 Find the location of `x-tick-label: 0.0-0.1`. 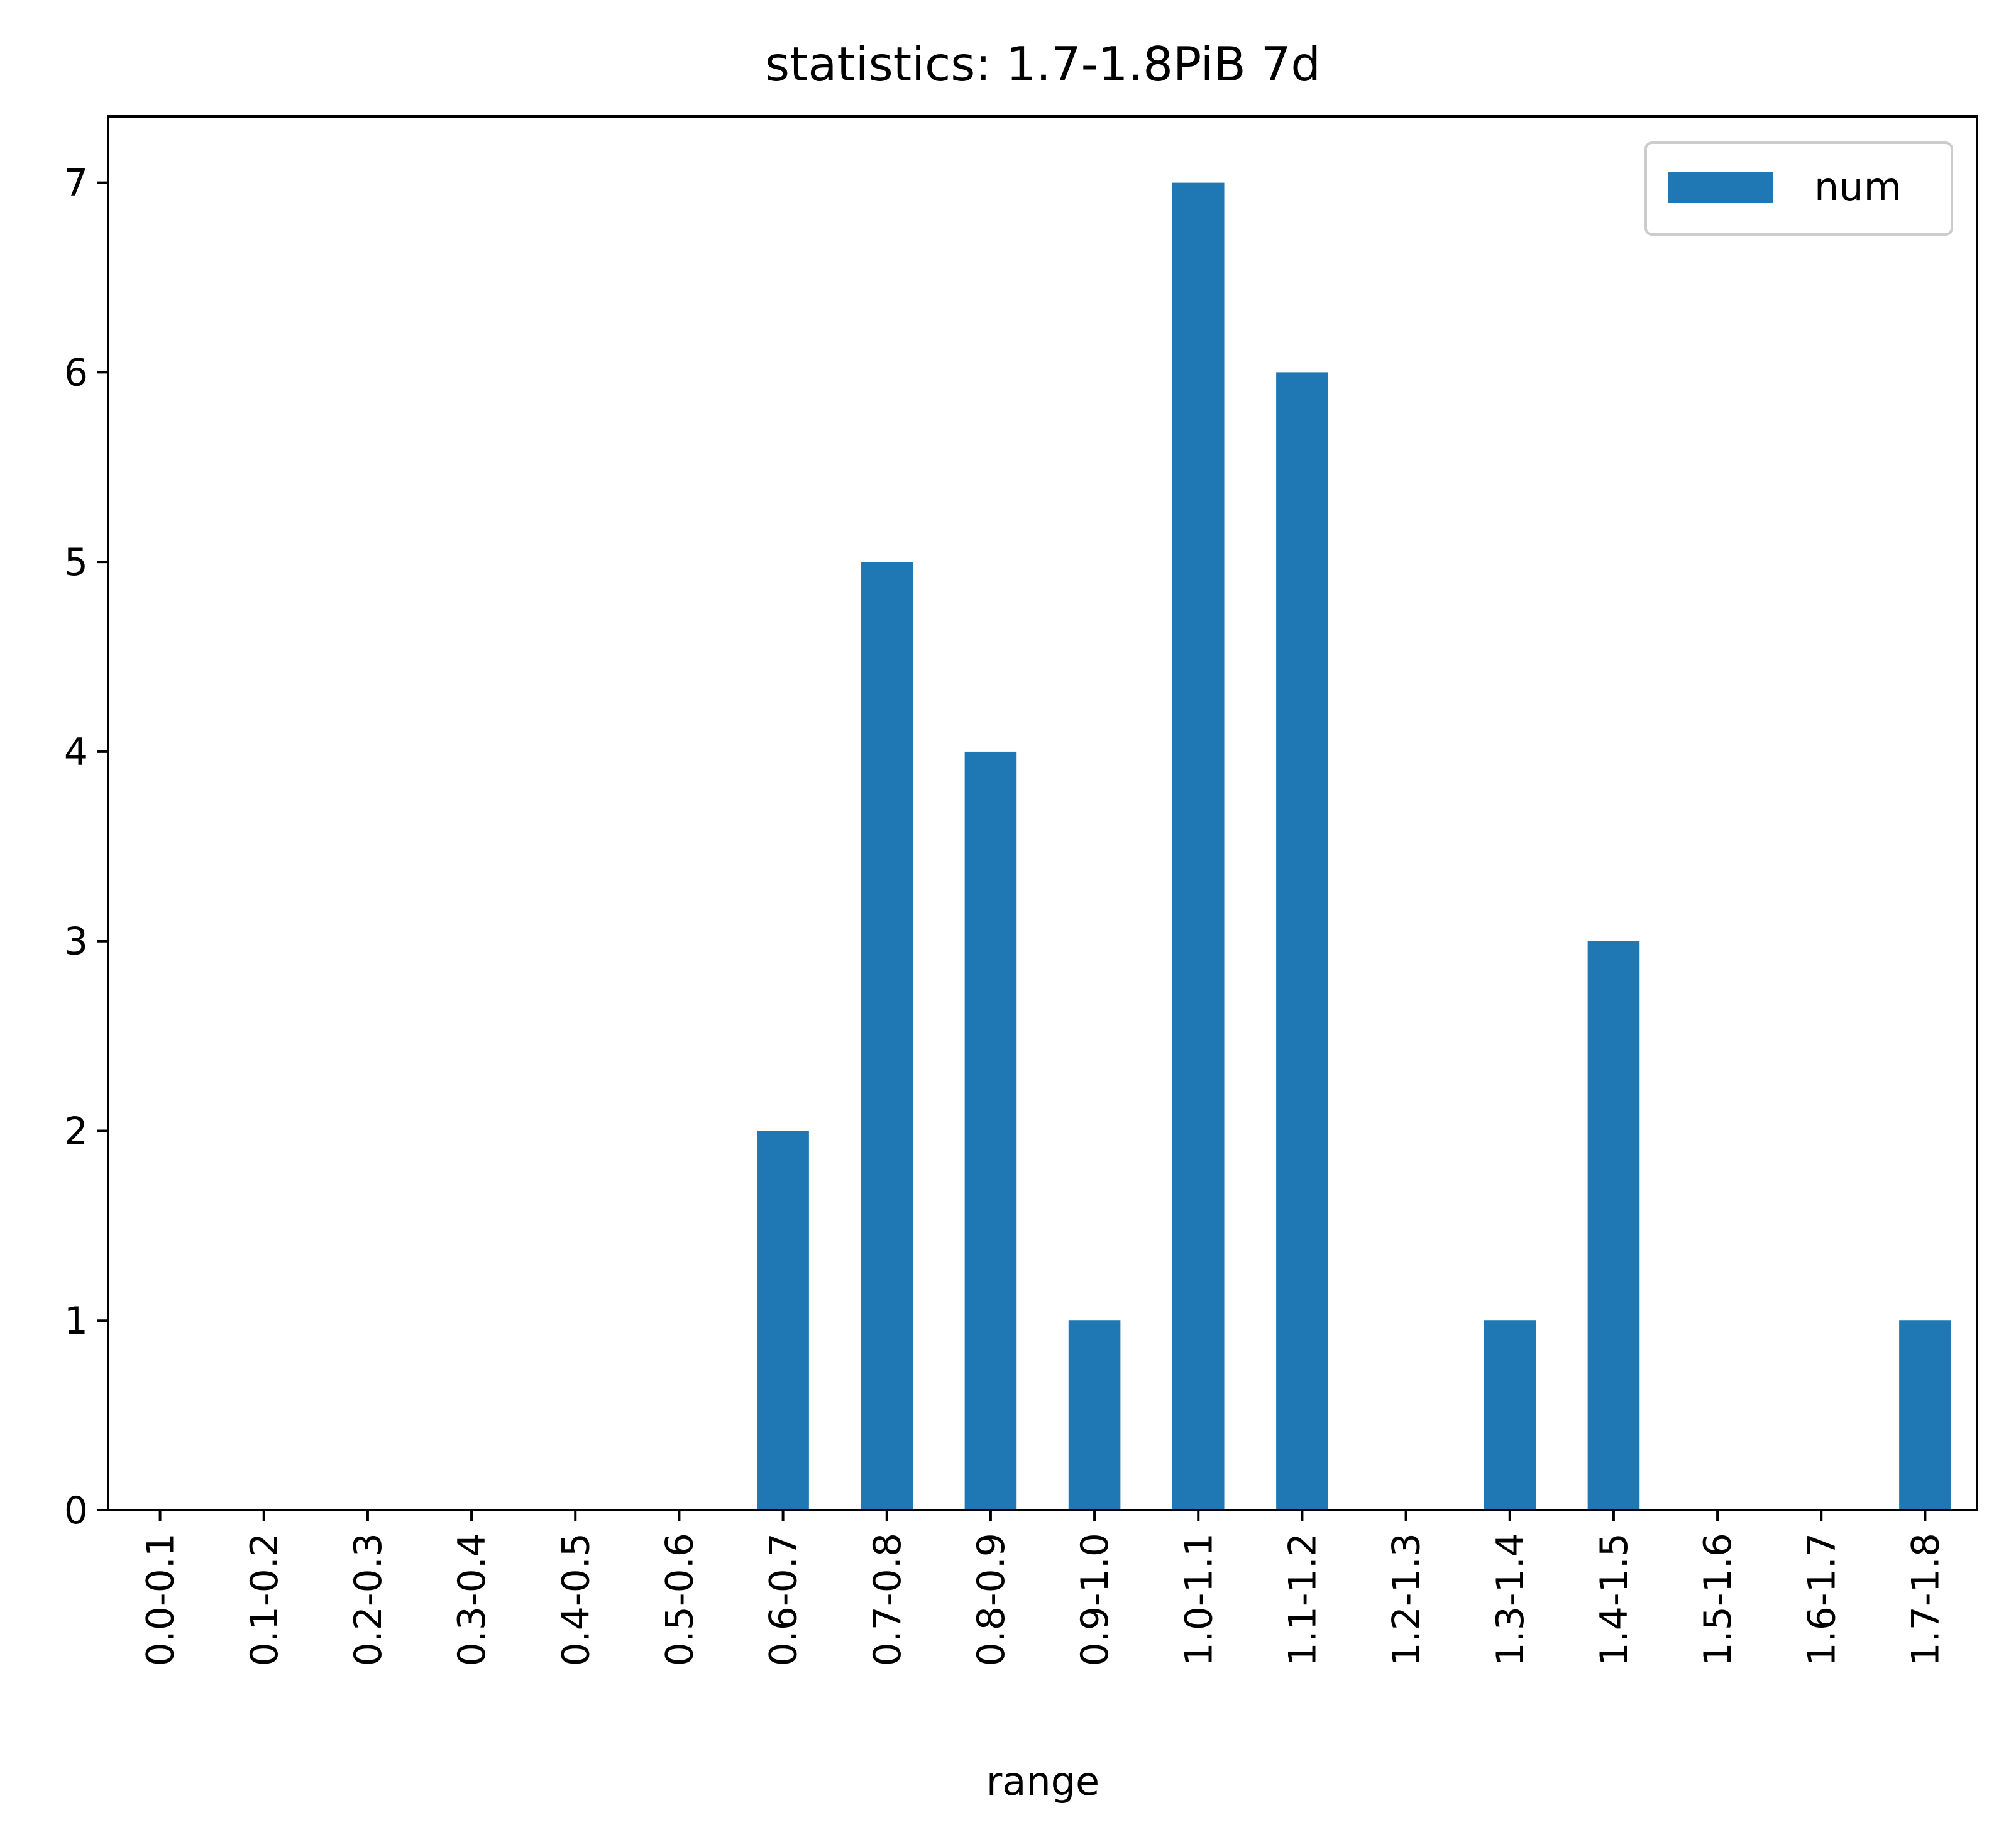

x-tick-label: 0.0-0.1 is located at coordinates (161, 1600).